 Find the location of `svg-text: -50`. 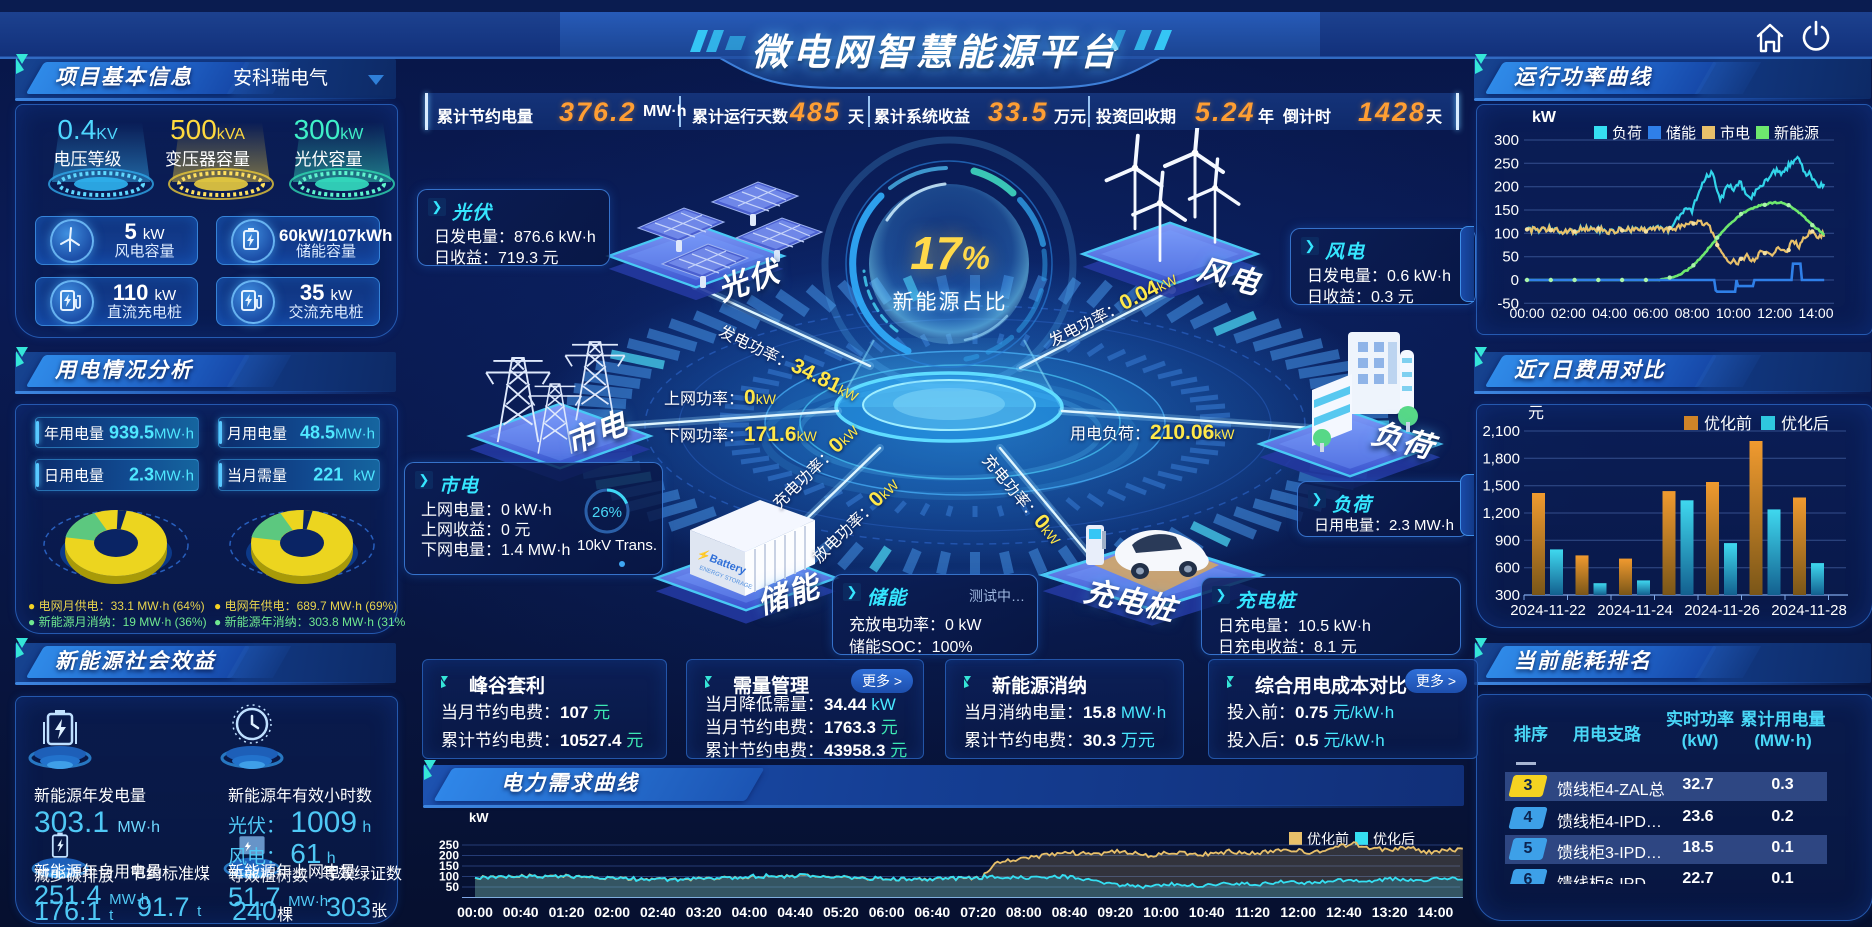

svg-text: -50 is located at coordinates (1508, 303).